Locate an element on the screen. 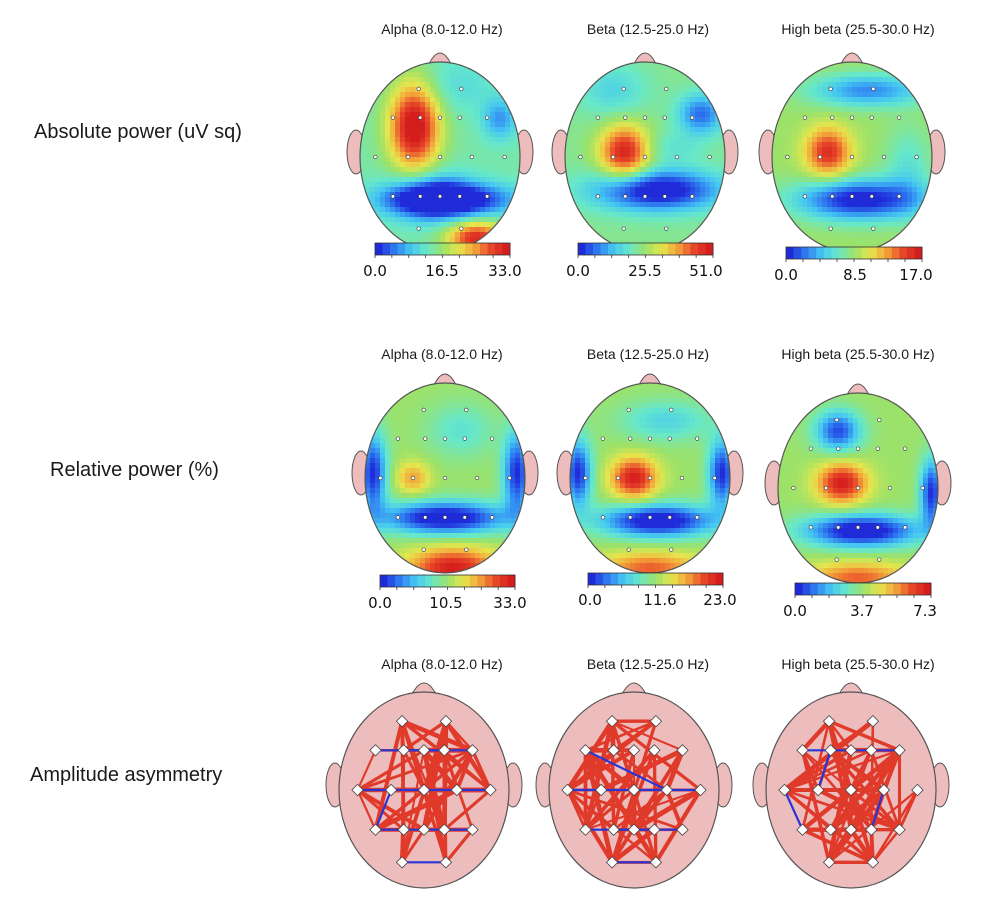  cbar-rel-alpha-mid: 10.5 is located at coordinates (445, 603).